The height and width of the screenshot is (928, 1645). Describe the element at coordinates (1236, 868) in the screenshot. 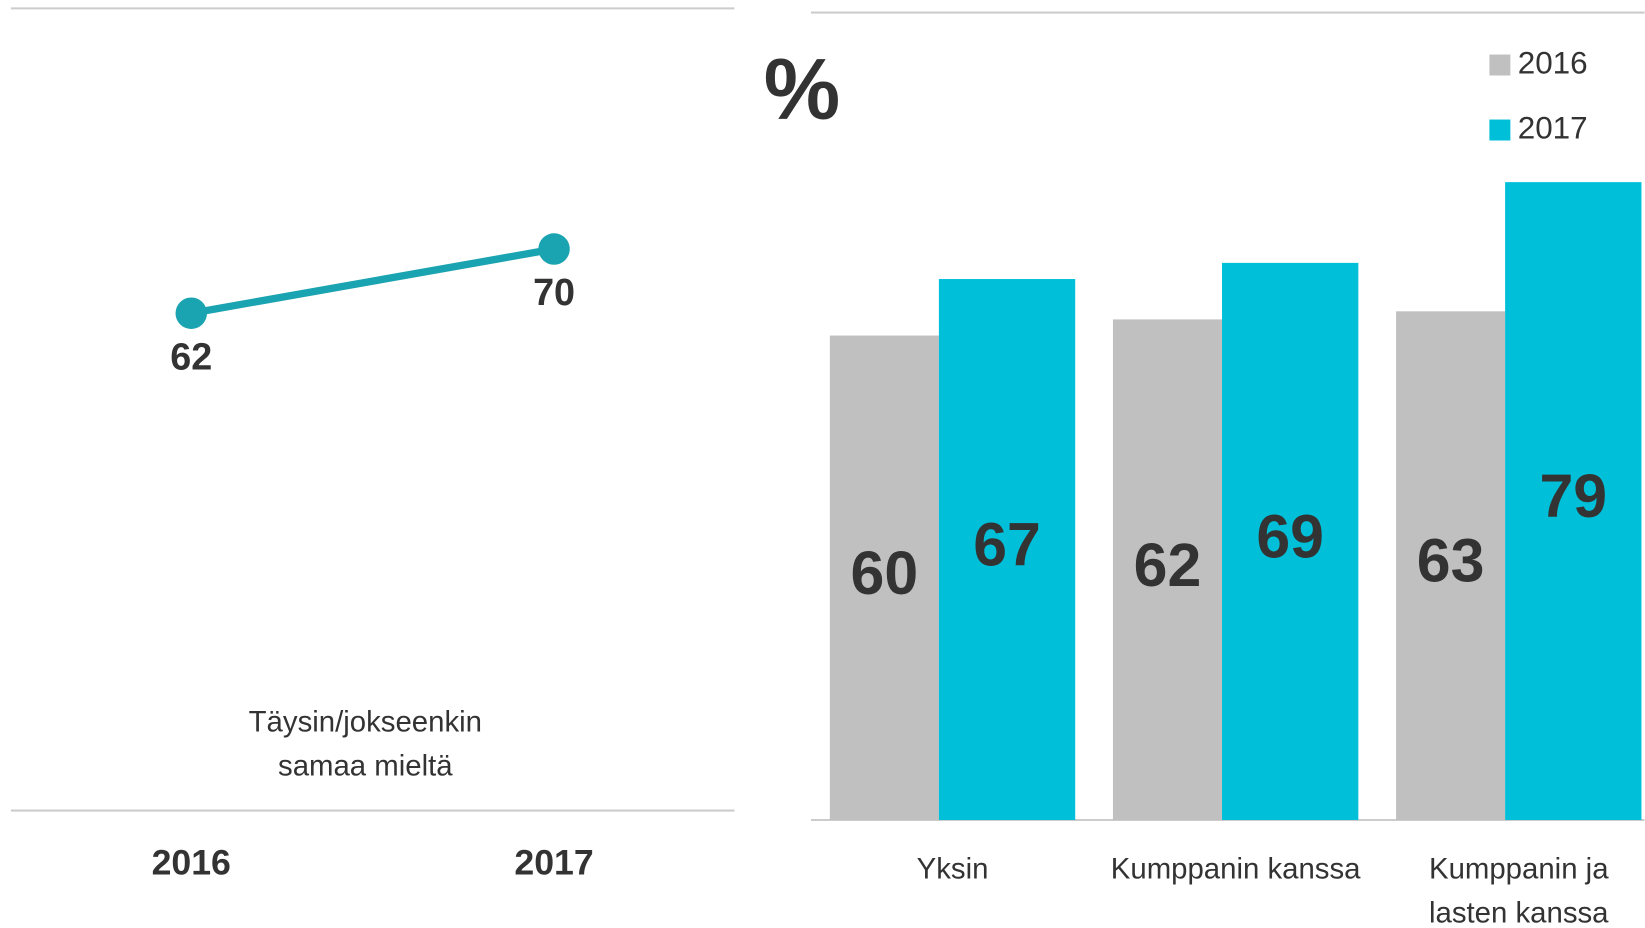

I see `x-tick-label: Kumppanin kanssa` at that location.